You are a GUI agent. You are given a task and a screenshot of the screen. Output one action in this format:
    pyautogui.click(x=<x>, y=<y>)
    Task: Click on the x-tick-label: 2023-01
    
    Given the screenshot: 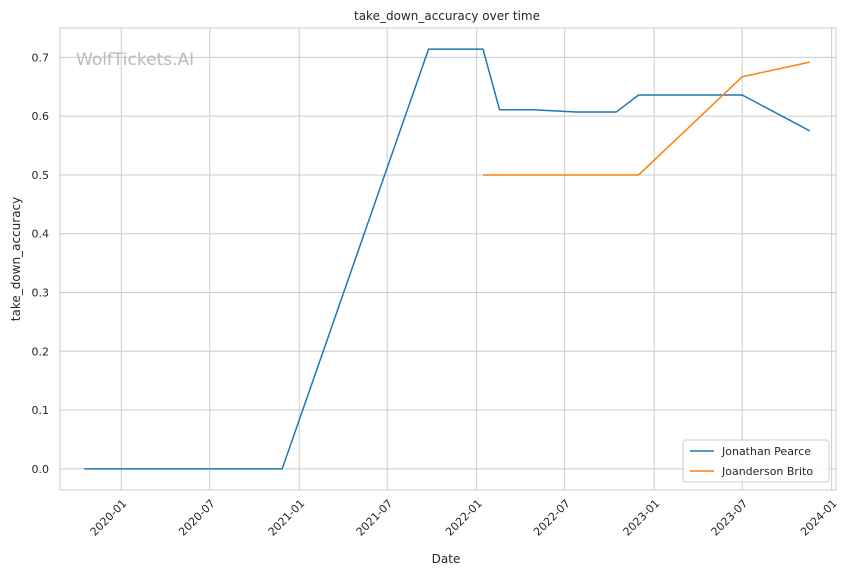 What is the action you would take?
    pyautogui.click(x=642, y=518)
    